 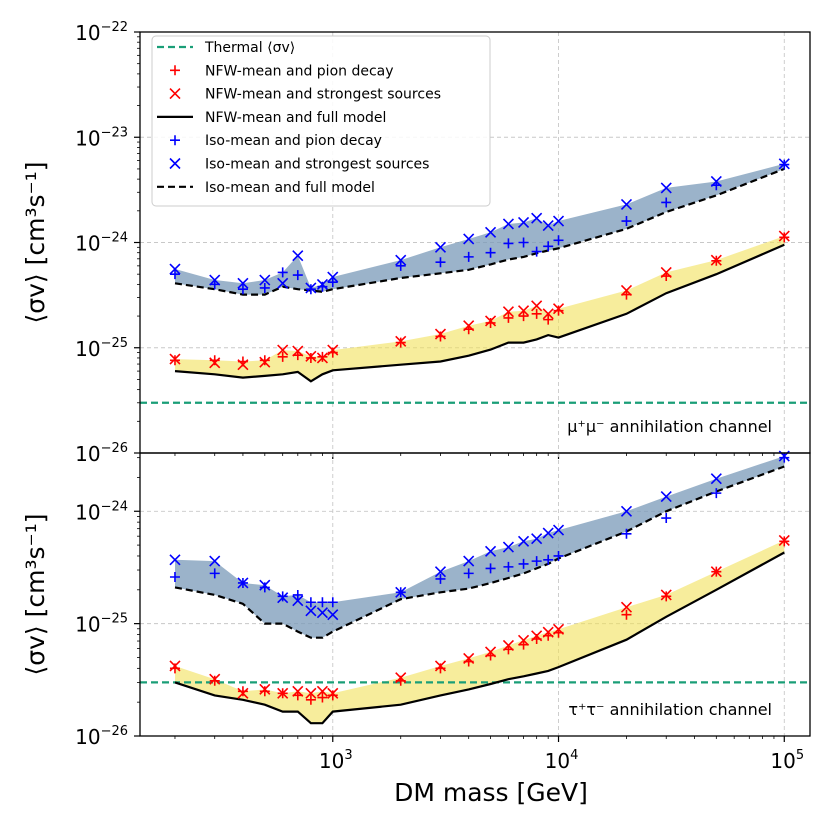 What do you see at coordinates (669, 426) in the screenshot?
I see `channel-label: μ⁺μ⁻ annihilation channel` at bounding box center [669, 426].